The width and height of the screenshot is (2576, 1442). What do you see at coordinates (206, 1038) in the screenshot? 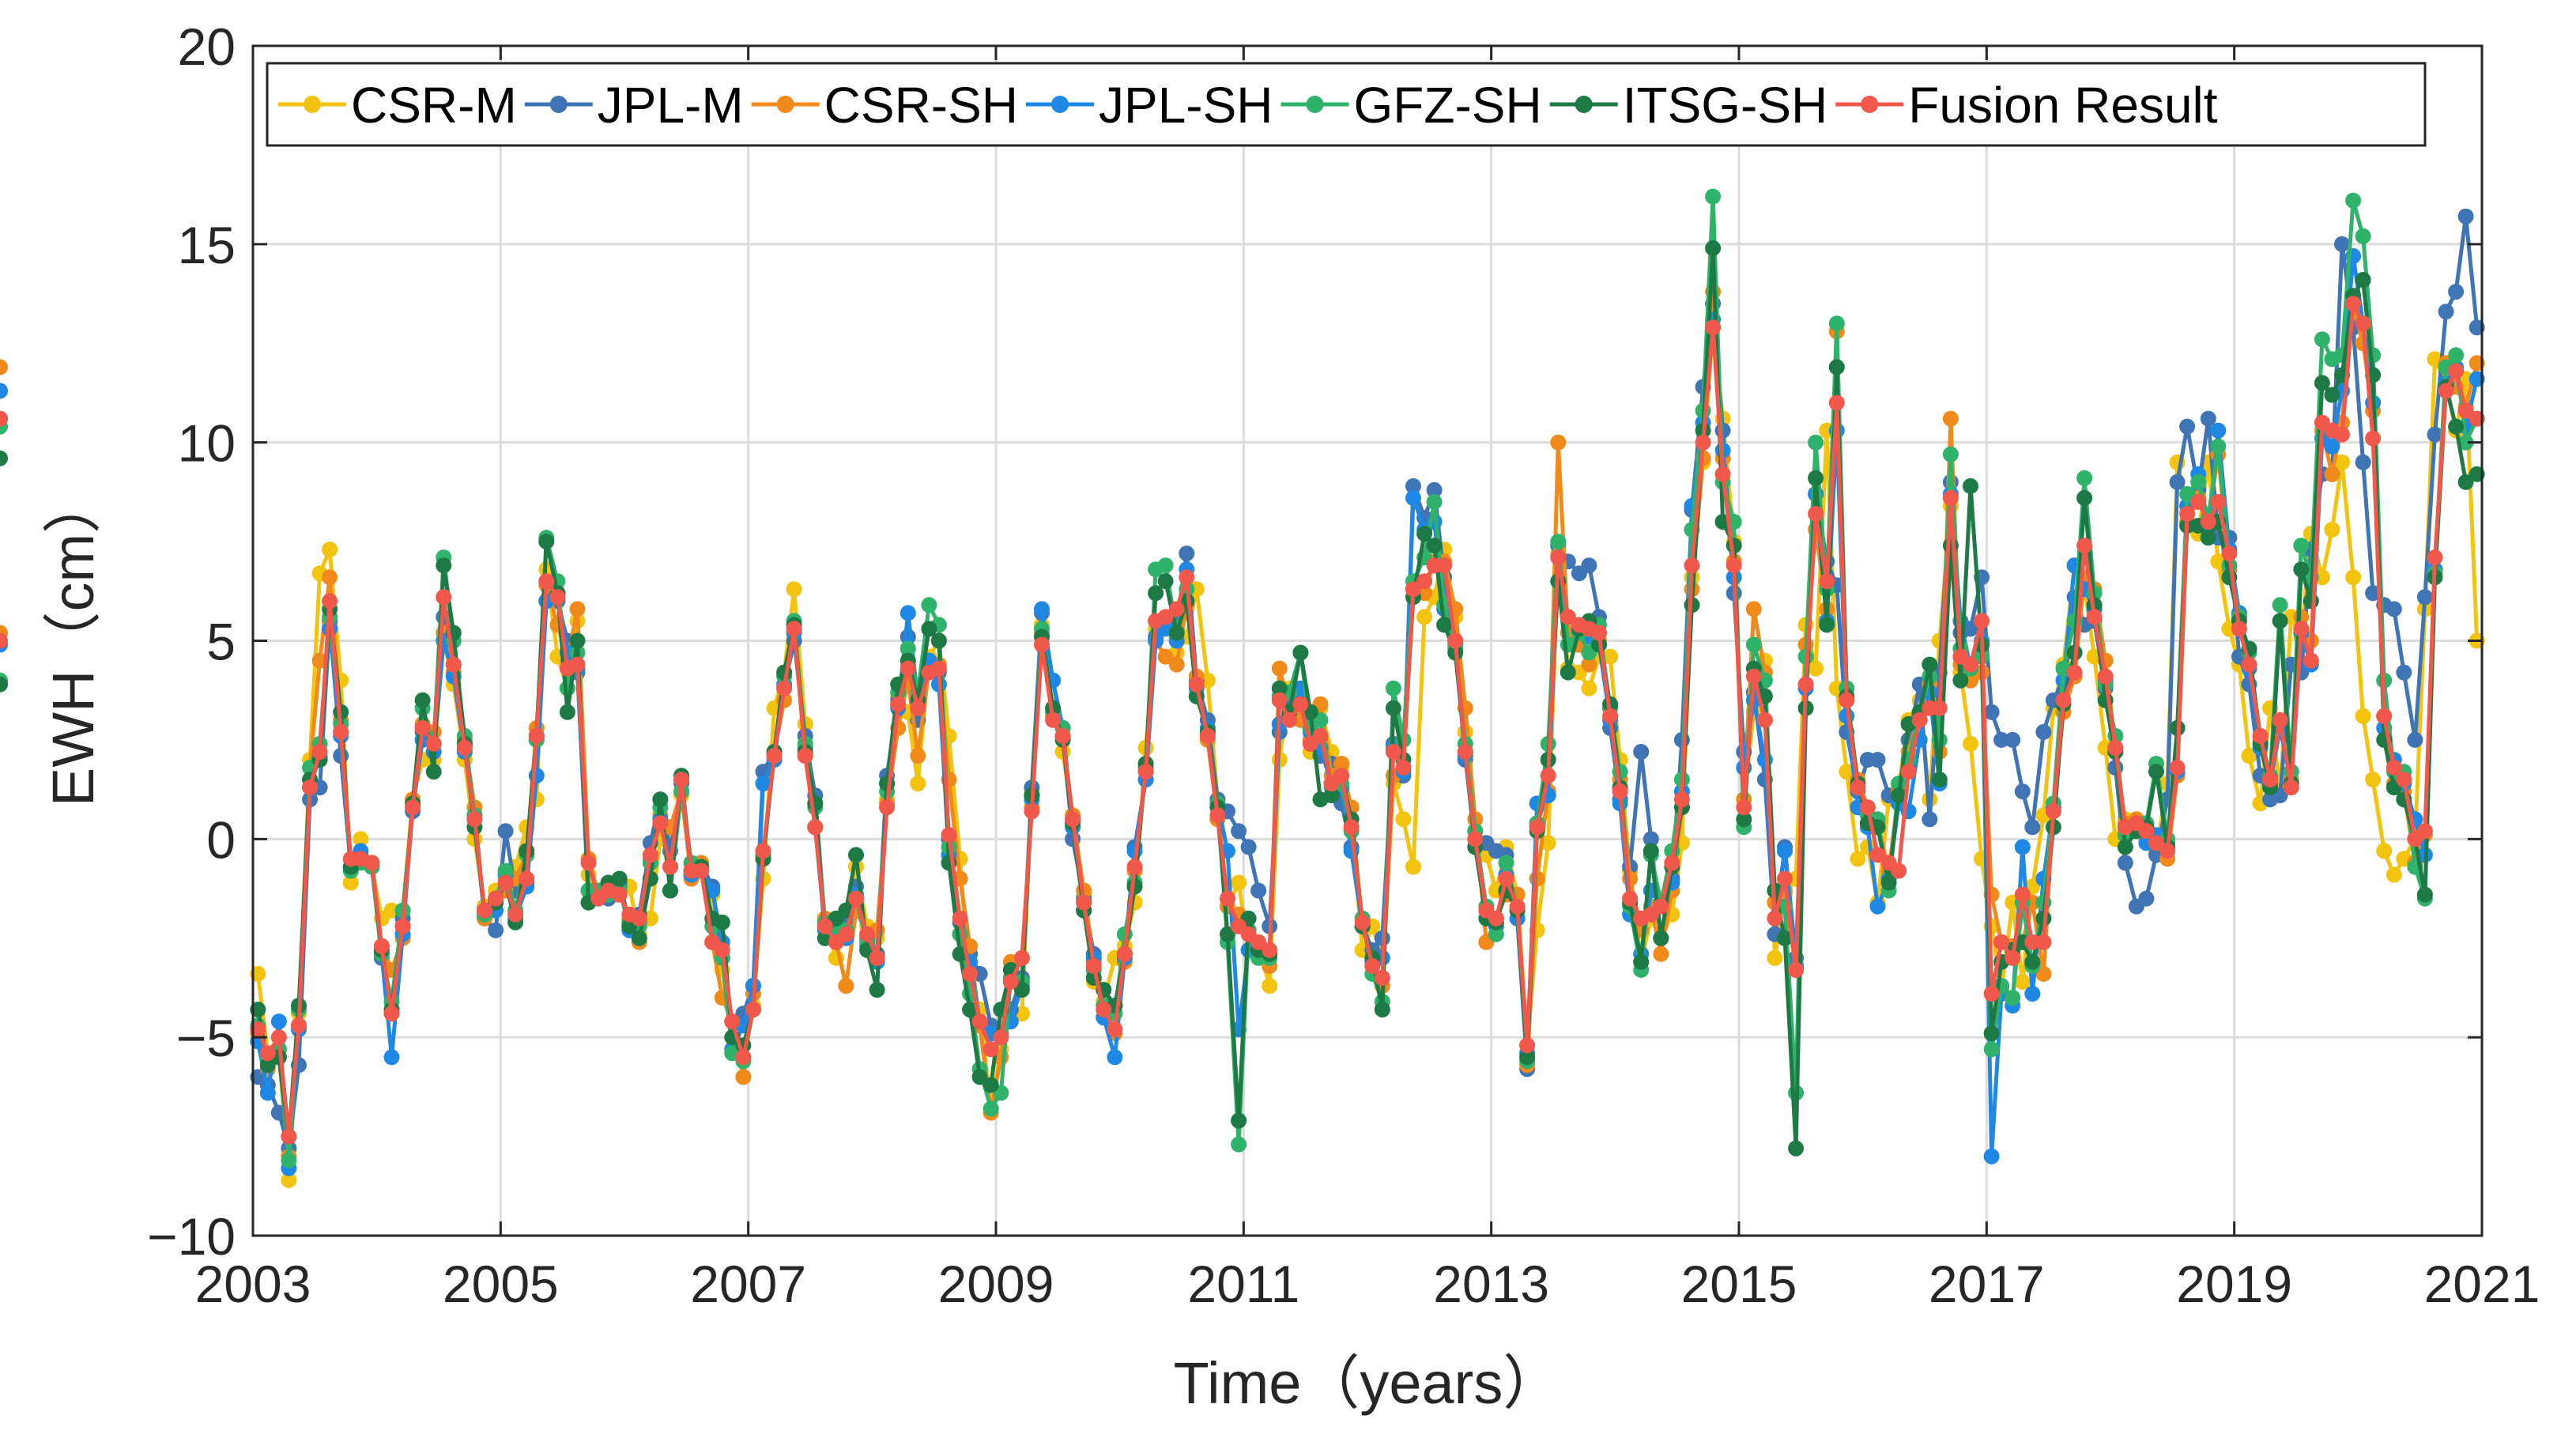
I see `y-tick-label: −5` at bounding box center [206, 1038].